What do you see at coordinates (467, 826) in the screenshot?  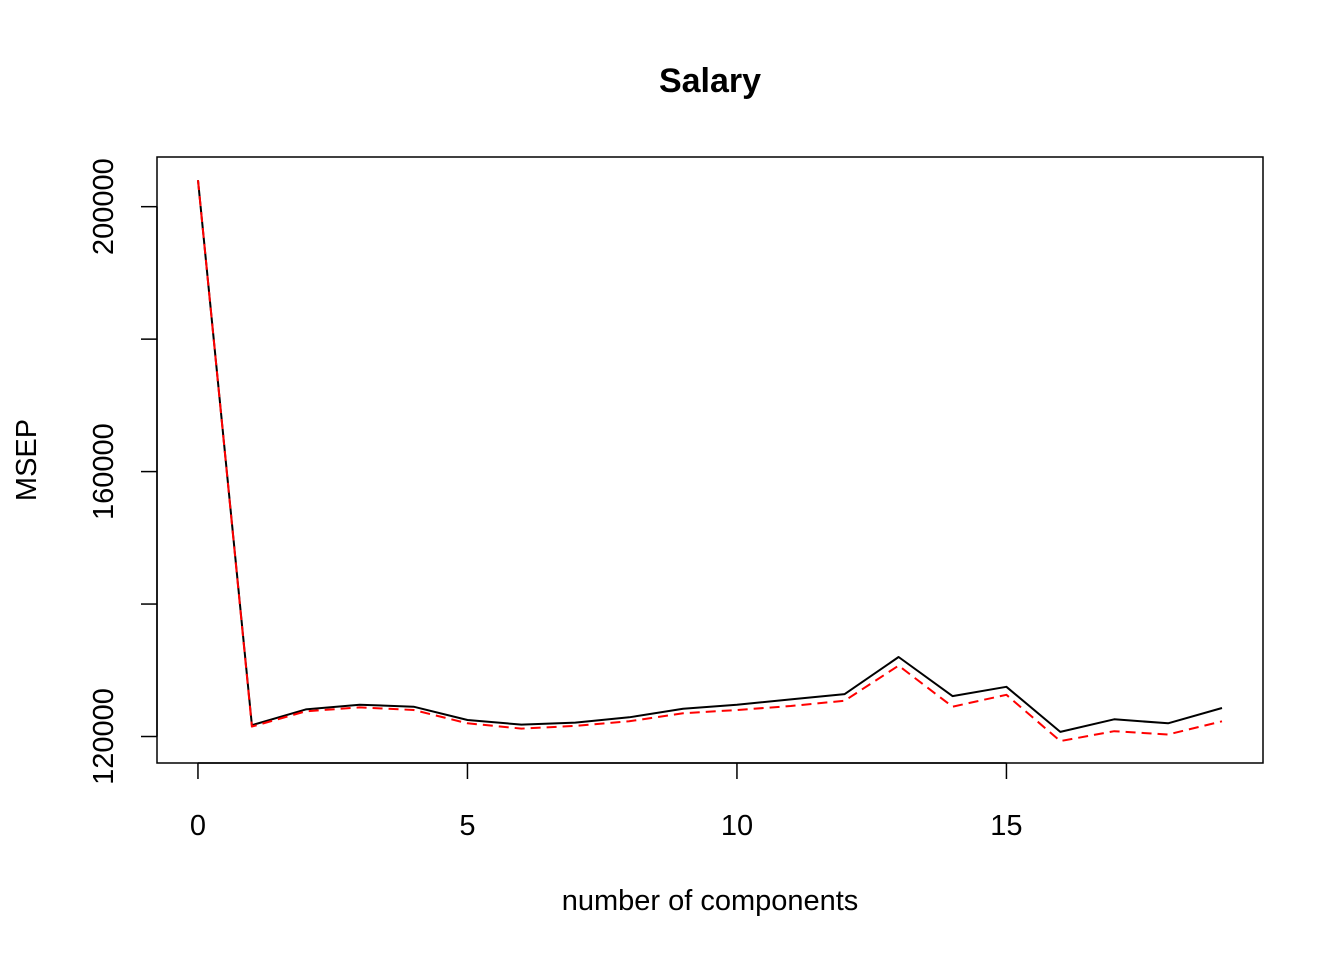 I see `x-tick-label: 5` at bounding box center [467, 826].